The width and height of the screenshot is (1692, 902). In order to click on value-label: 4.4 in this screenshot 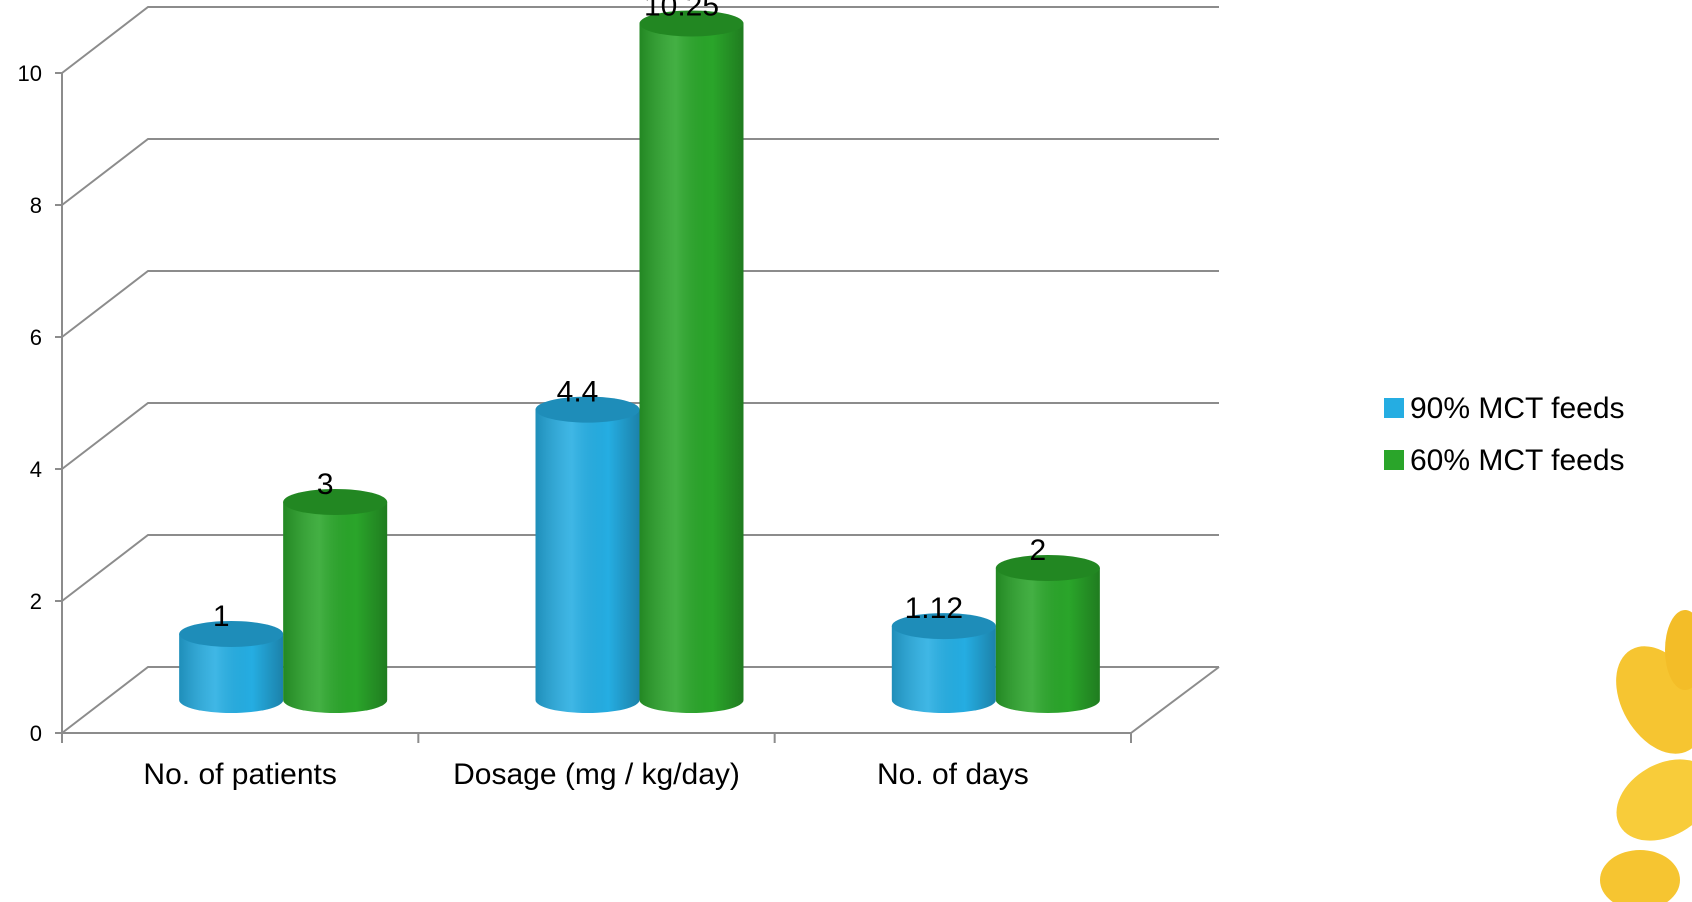, I will do `click(578, 392)`.